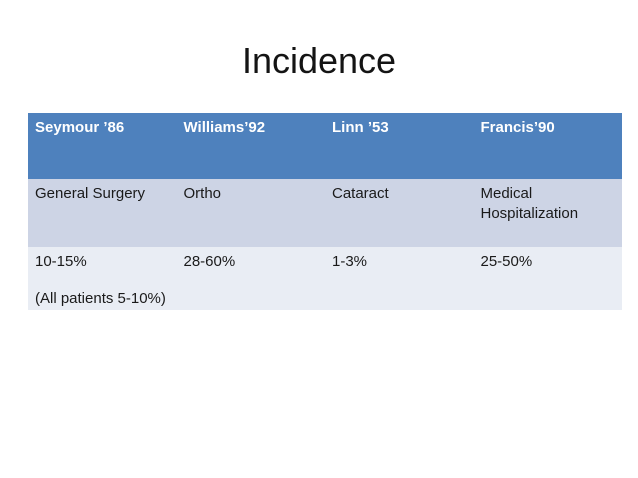 The width and height of the screenshot is (638, 478). Describe the element at coordinates (529, 203) in the screenshot. I see `cell-text: Medical Hospitalization` at that location.